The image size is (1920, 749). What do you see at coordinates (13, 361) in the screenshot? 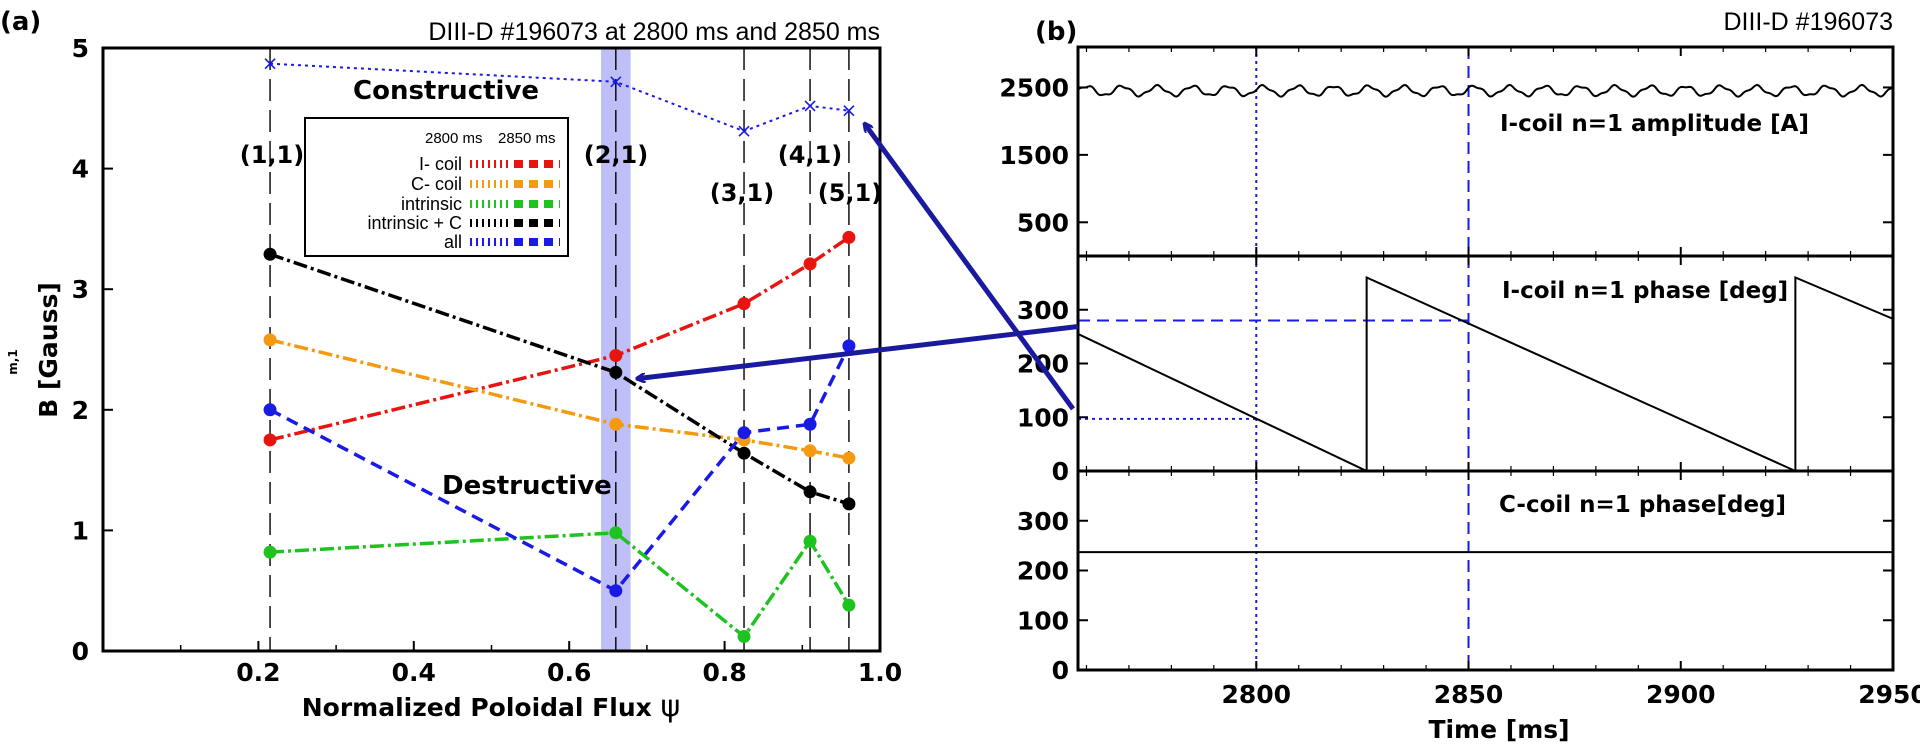
I see `y-axis-label-sub: m,1` at bounding box center [13, 361].